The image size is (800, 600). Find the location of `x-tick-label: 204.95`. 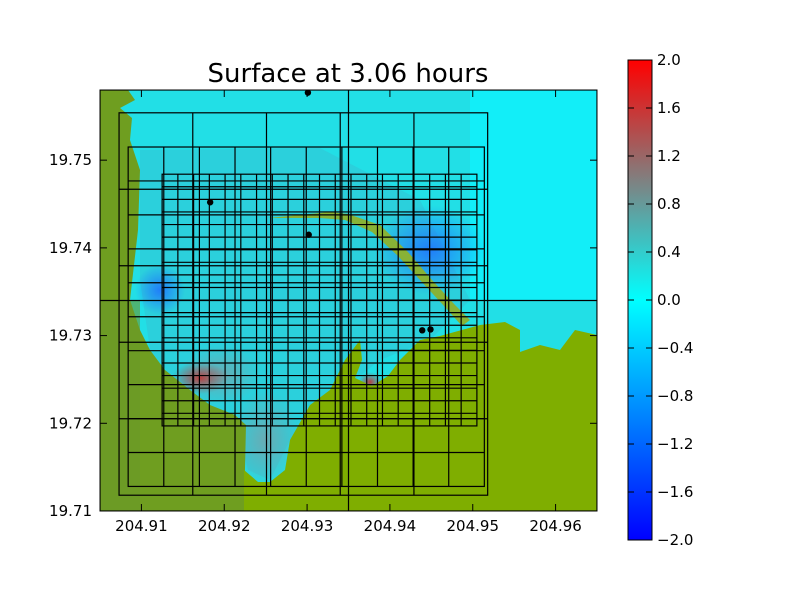

x-tick-label: 204.95 is located at coordinates (473, 526).